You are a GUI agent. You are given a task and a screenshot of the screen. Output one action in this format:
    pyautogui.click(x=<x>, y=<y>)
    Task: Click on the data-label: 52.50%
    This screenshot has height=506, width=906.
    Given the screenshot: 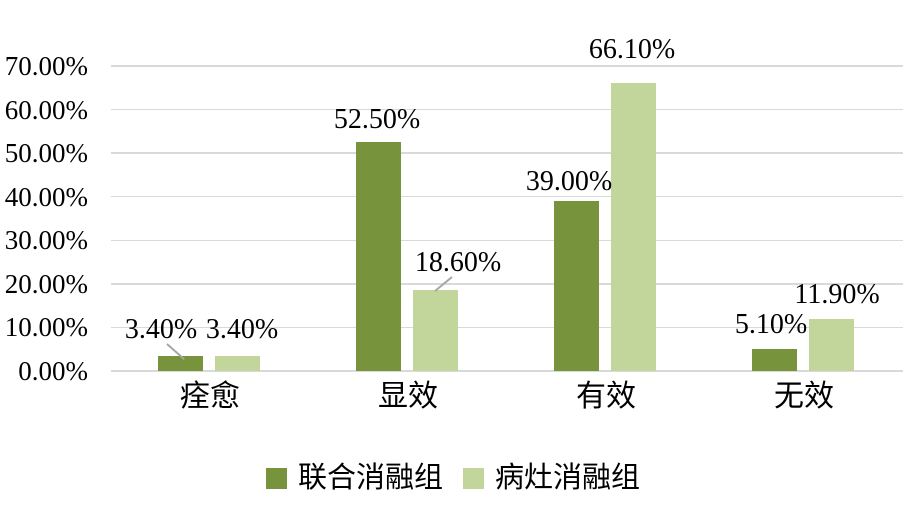 What is the action you would take?
    pyautogui.click(x=377, y=119)
    